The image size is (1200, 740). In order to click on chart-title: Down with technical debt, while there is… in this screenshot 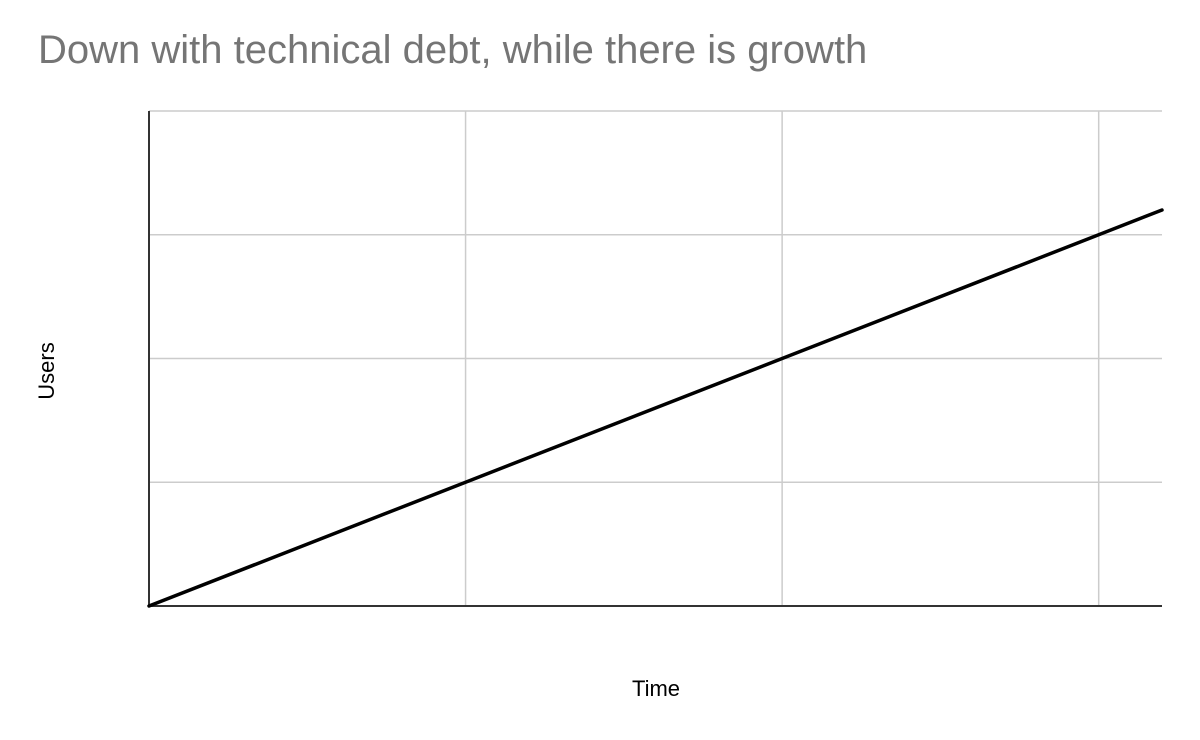, I will do `click(453, 50)`.